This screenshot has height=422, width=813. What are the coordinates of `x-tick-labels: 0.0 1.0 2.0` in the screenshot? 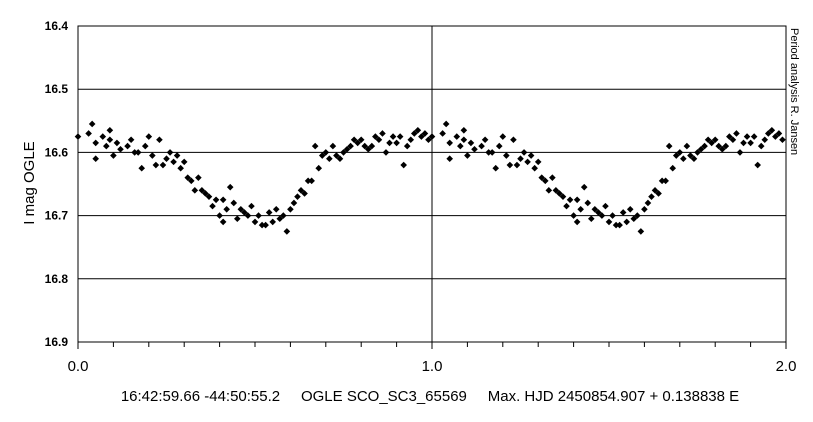 It's located at (432, 366).